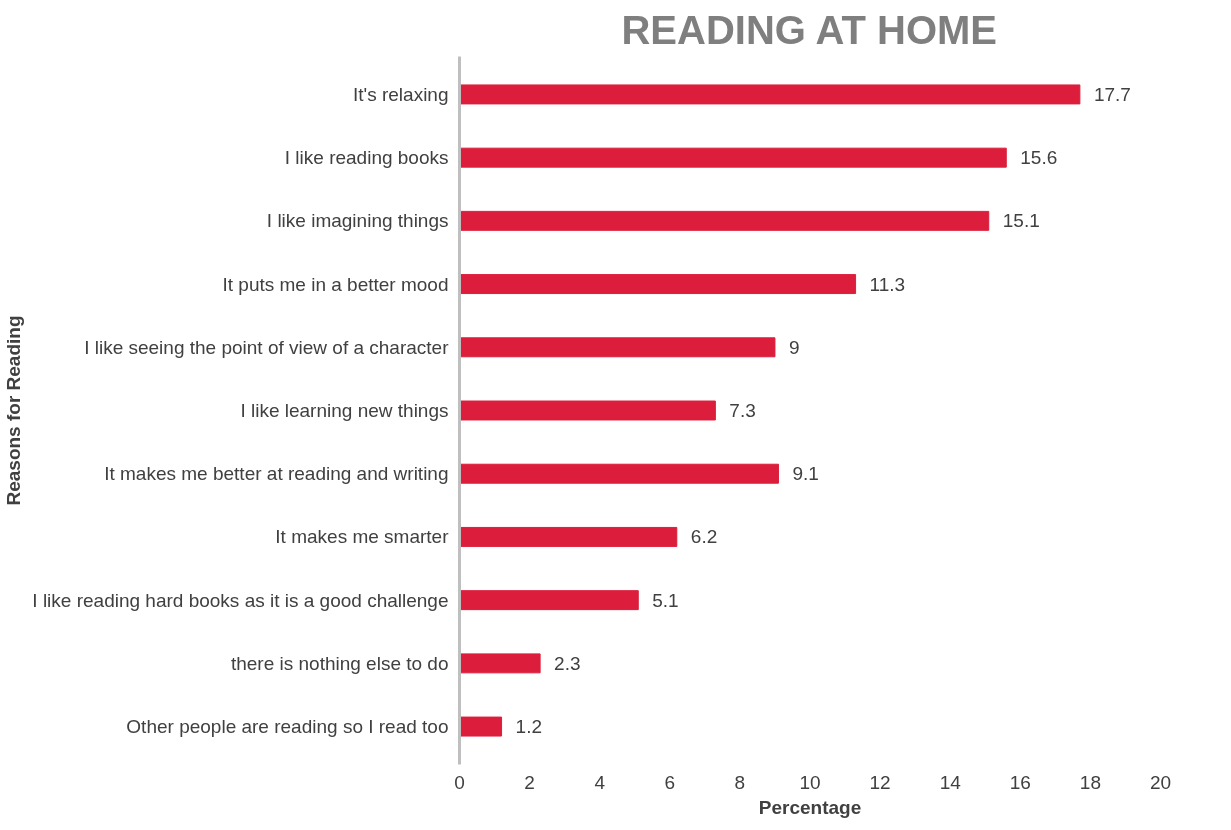 Image resolution: width=1231 pixels, height=830 pixels. I want to click on x-tick-label: 8, so click(740, 782).